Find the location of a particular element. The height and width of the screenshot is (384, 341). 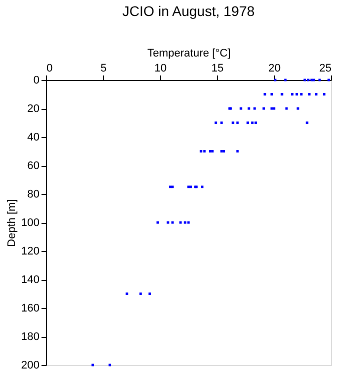

y-tick-label: 40 is located at coordinates (33, 138).